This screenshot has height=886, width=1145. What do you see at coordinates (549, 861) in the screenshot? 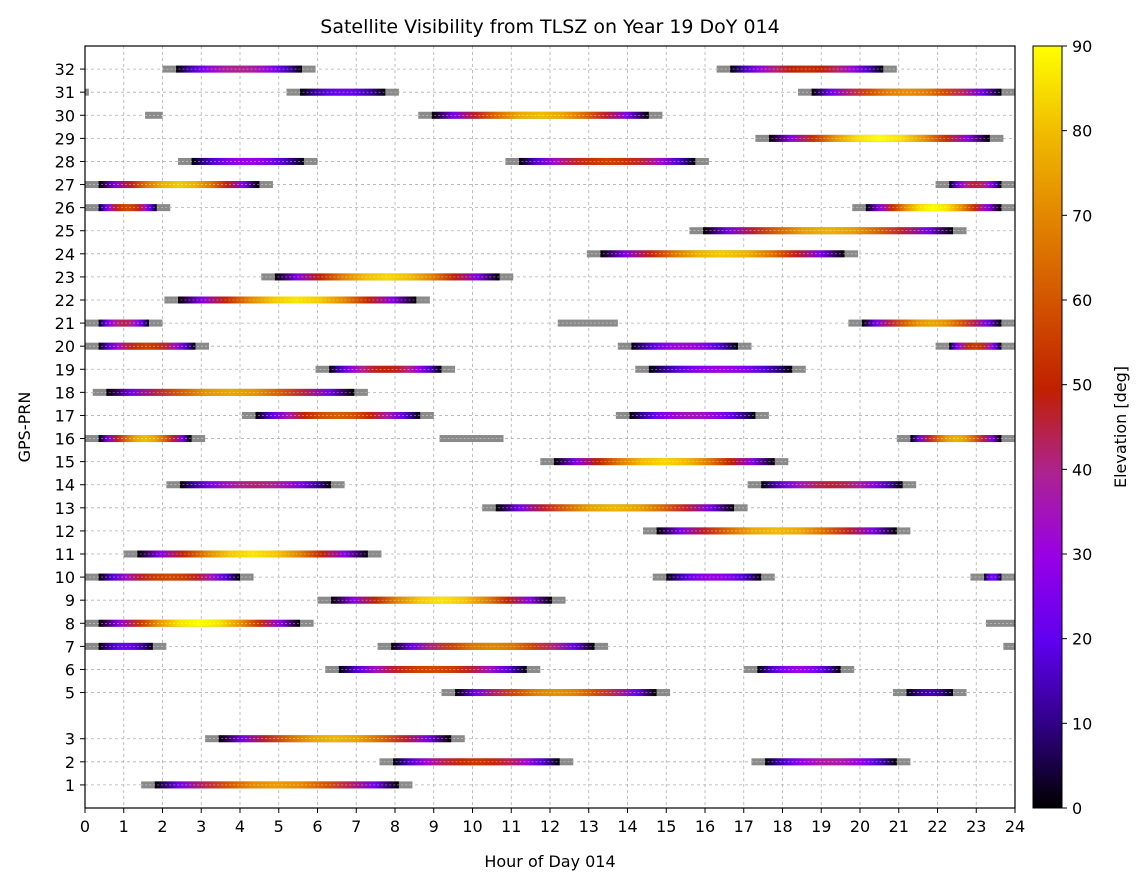
I see `x-axis-title: Hour of Day 014` at bounding box center [549, 861].